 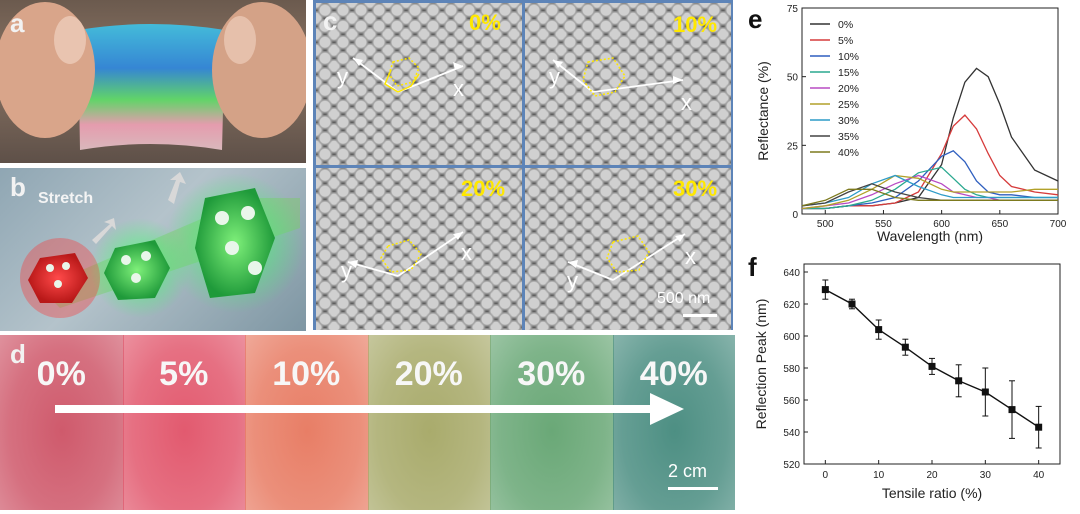 What do you see at coordinates (791, 305) in the screenshot?
I see `y-tick-label: 620` at bounding box center [791, 305].